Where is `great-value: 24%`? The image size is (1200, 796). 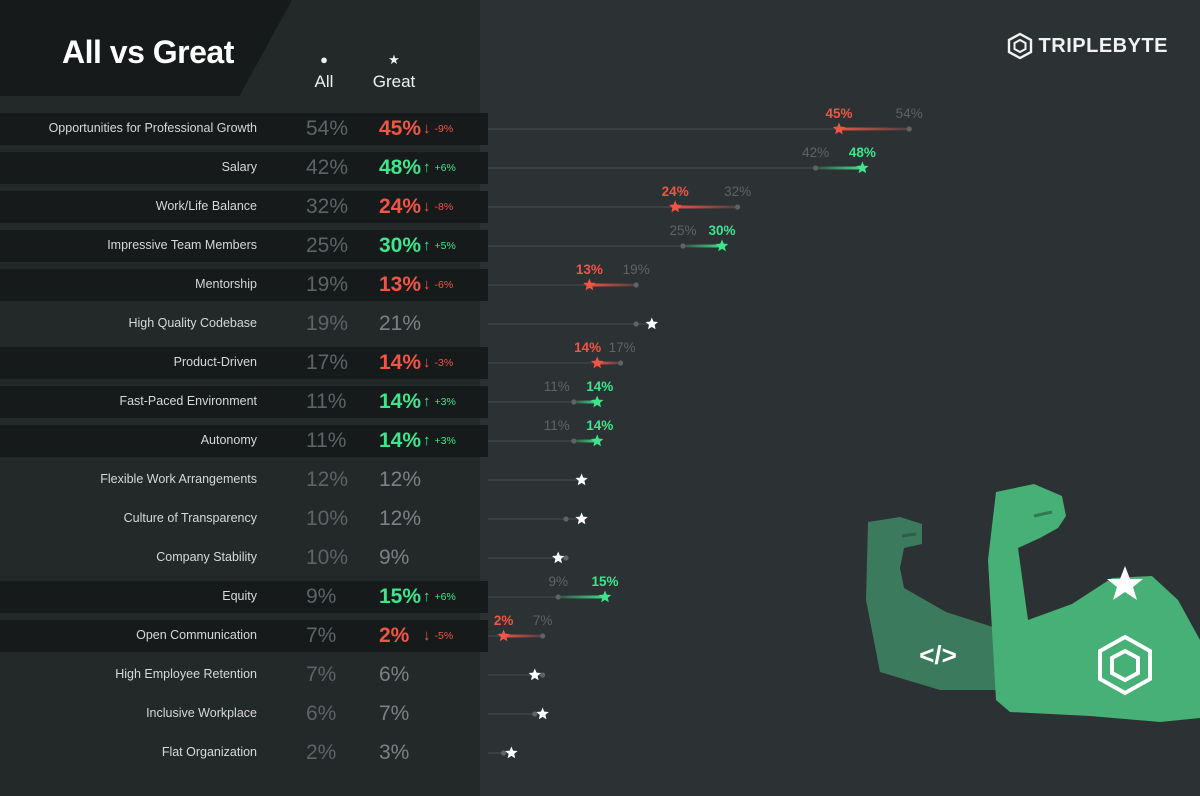
great-value: 24% is located at coordinates (400, 206).